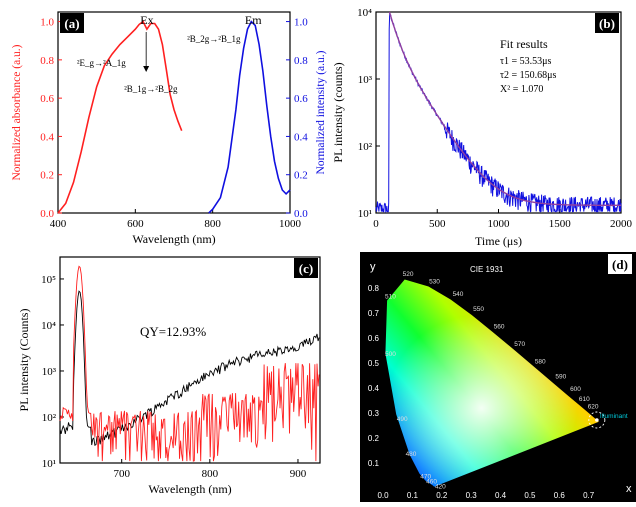 This screenshot has height=507, width=636. What do you see at coordinates (402, 419) in the screenshot?
I see `wavelength-label: 490` at bounding box center [402, 419].